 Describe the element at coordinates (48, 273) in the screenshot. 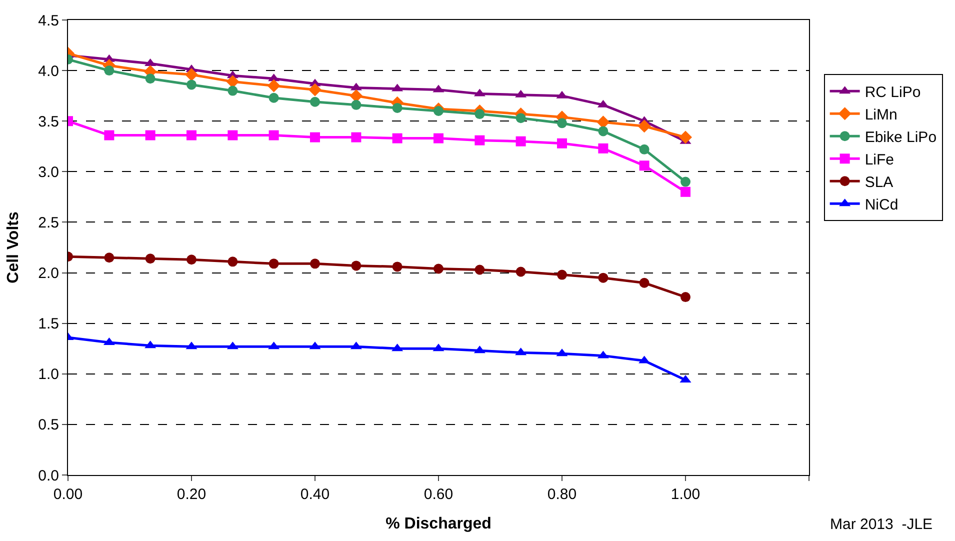

I see `y-tick-label: 2.0` at that location.